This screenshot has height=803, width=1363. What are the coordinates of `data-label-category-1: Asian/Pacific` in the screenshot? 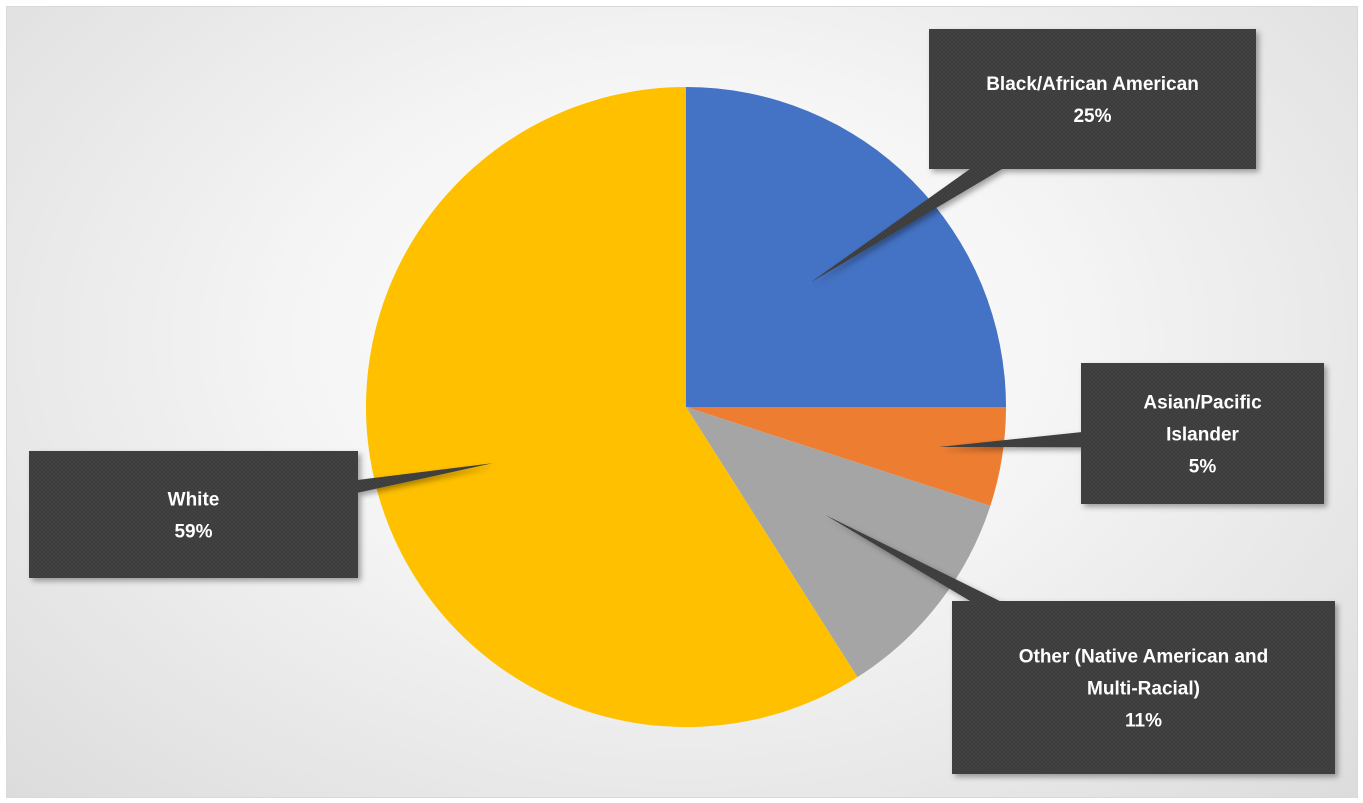 It's located at (1202, 403).